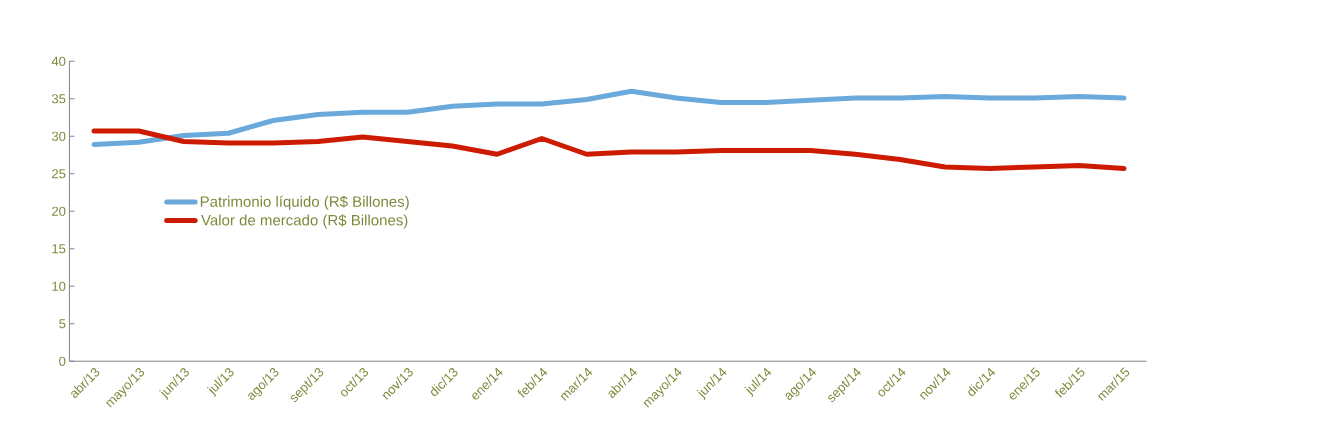  What do you see at coordinates (304, 202) in the screenshot?
I see `legend-label: Patrimonio líquido (R$ Billones)` at bounding box center [304, 202].